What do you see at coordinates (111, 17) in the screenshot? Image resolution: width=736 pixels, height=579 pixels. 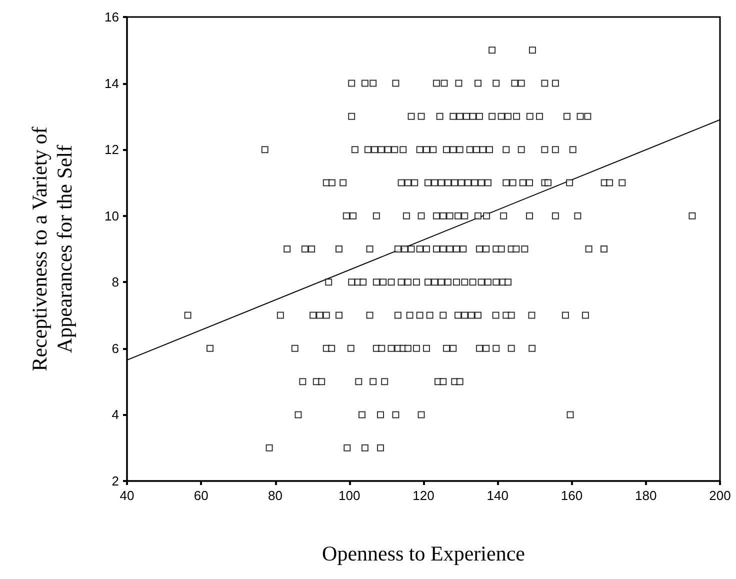 I see `y-tick-label: 16` at bounding box center [111, 17].